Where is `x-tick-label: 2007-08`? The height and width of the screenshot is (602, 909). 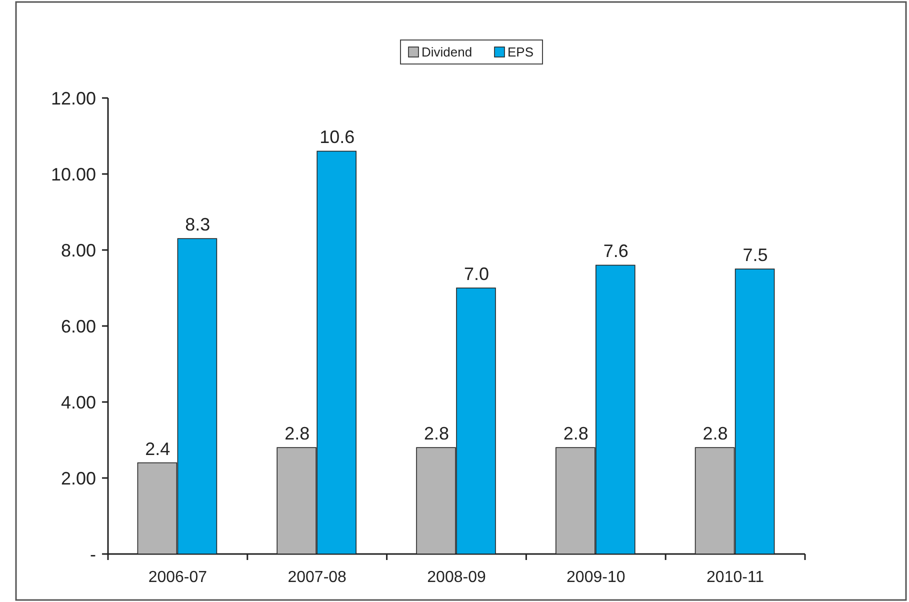
x-tick-label: 2007-08 is located at coordinates (317, 577).